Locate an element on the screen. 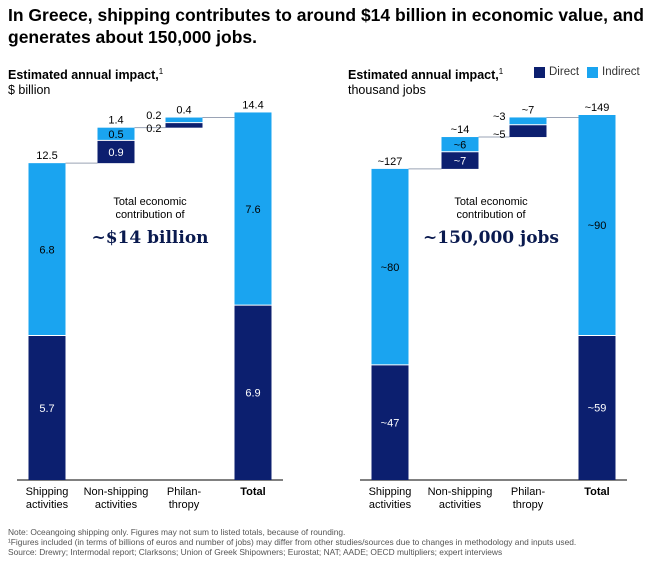 This screenshot has width=669, height=568. right-category-label-1: Non-shipping activities is located at coordinates (460, 498).